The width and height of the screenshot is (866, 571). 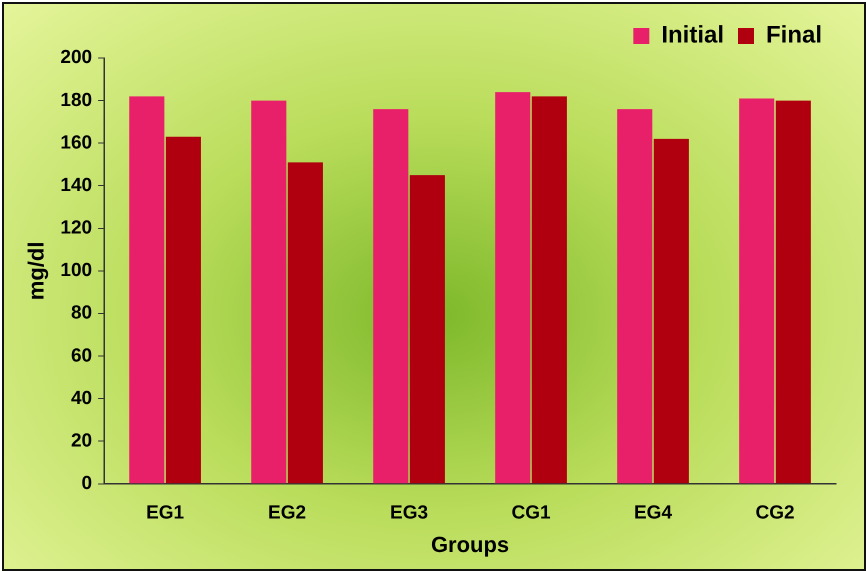 What do you see at coordinates (470, 544) in the screenshot?
I see `x-axis-title: Groups` at bounding box center [470, 544].